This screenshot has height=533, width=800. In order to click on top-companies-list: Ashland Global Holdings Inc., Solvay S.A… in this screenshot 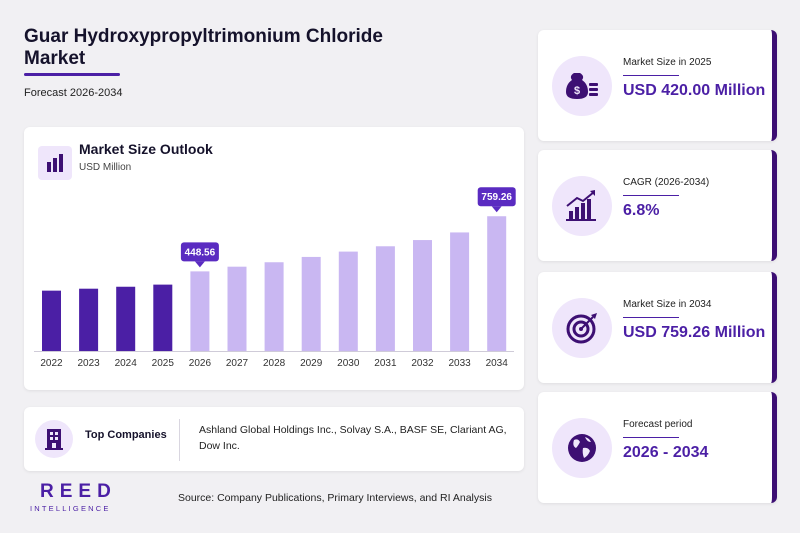, I will do `click(353, 438)`.